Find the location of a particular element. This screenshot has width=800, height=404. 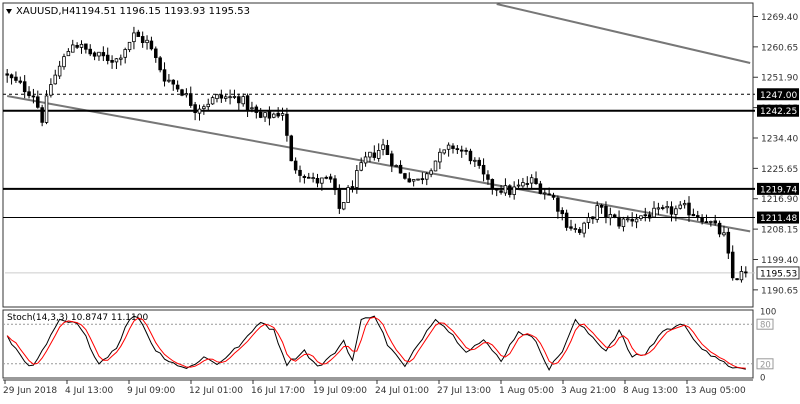

level-price-label: 1211.48 is located at coordinates (778, 219).